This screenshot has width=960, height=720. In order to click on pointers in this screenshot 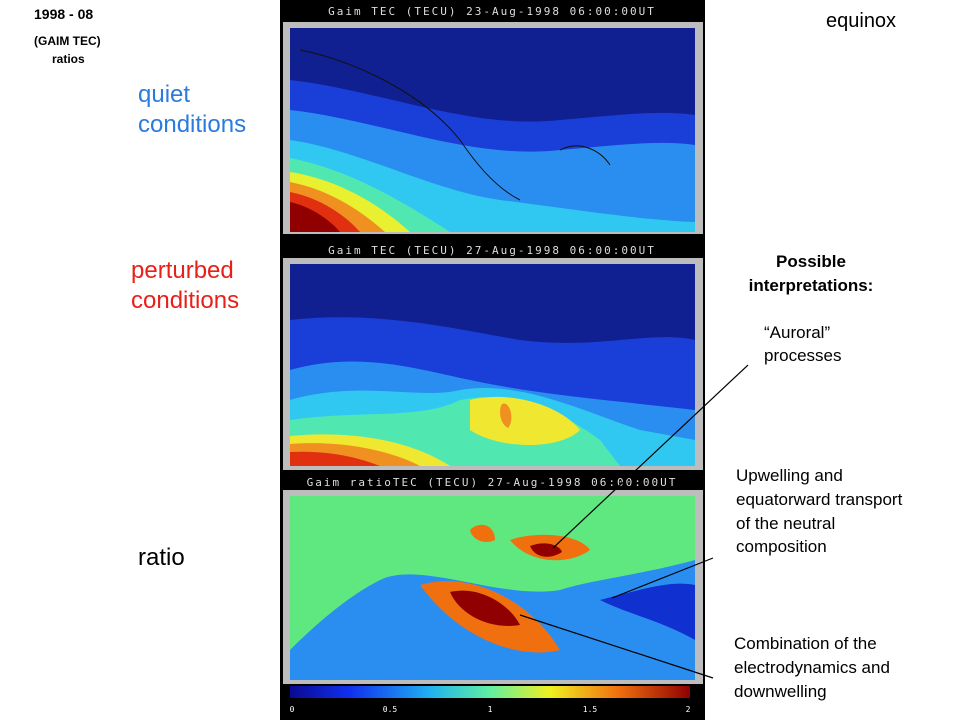, I will do `click(634, 521)`.